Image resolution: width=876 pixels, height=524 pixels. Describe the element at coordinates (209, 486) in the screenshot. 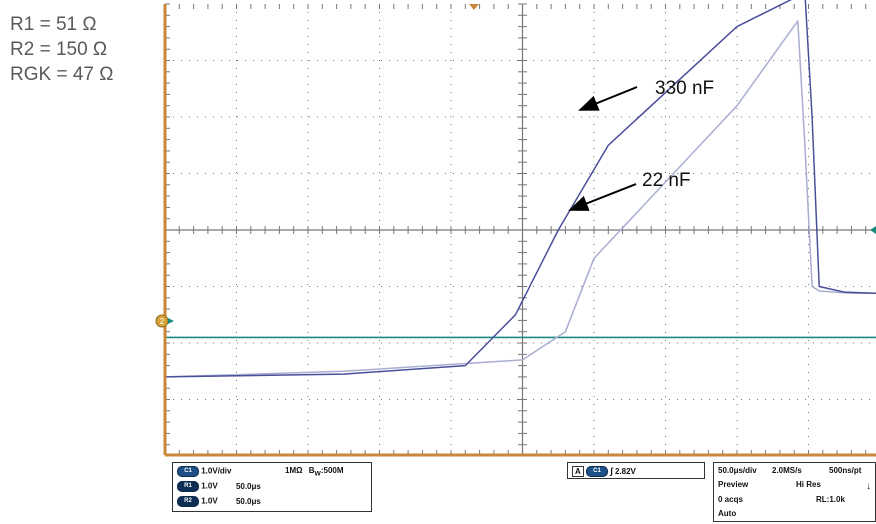

I see `r1-scale: 1.0V` at that location.